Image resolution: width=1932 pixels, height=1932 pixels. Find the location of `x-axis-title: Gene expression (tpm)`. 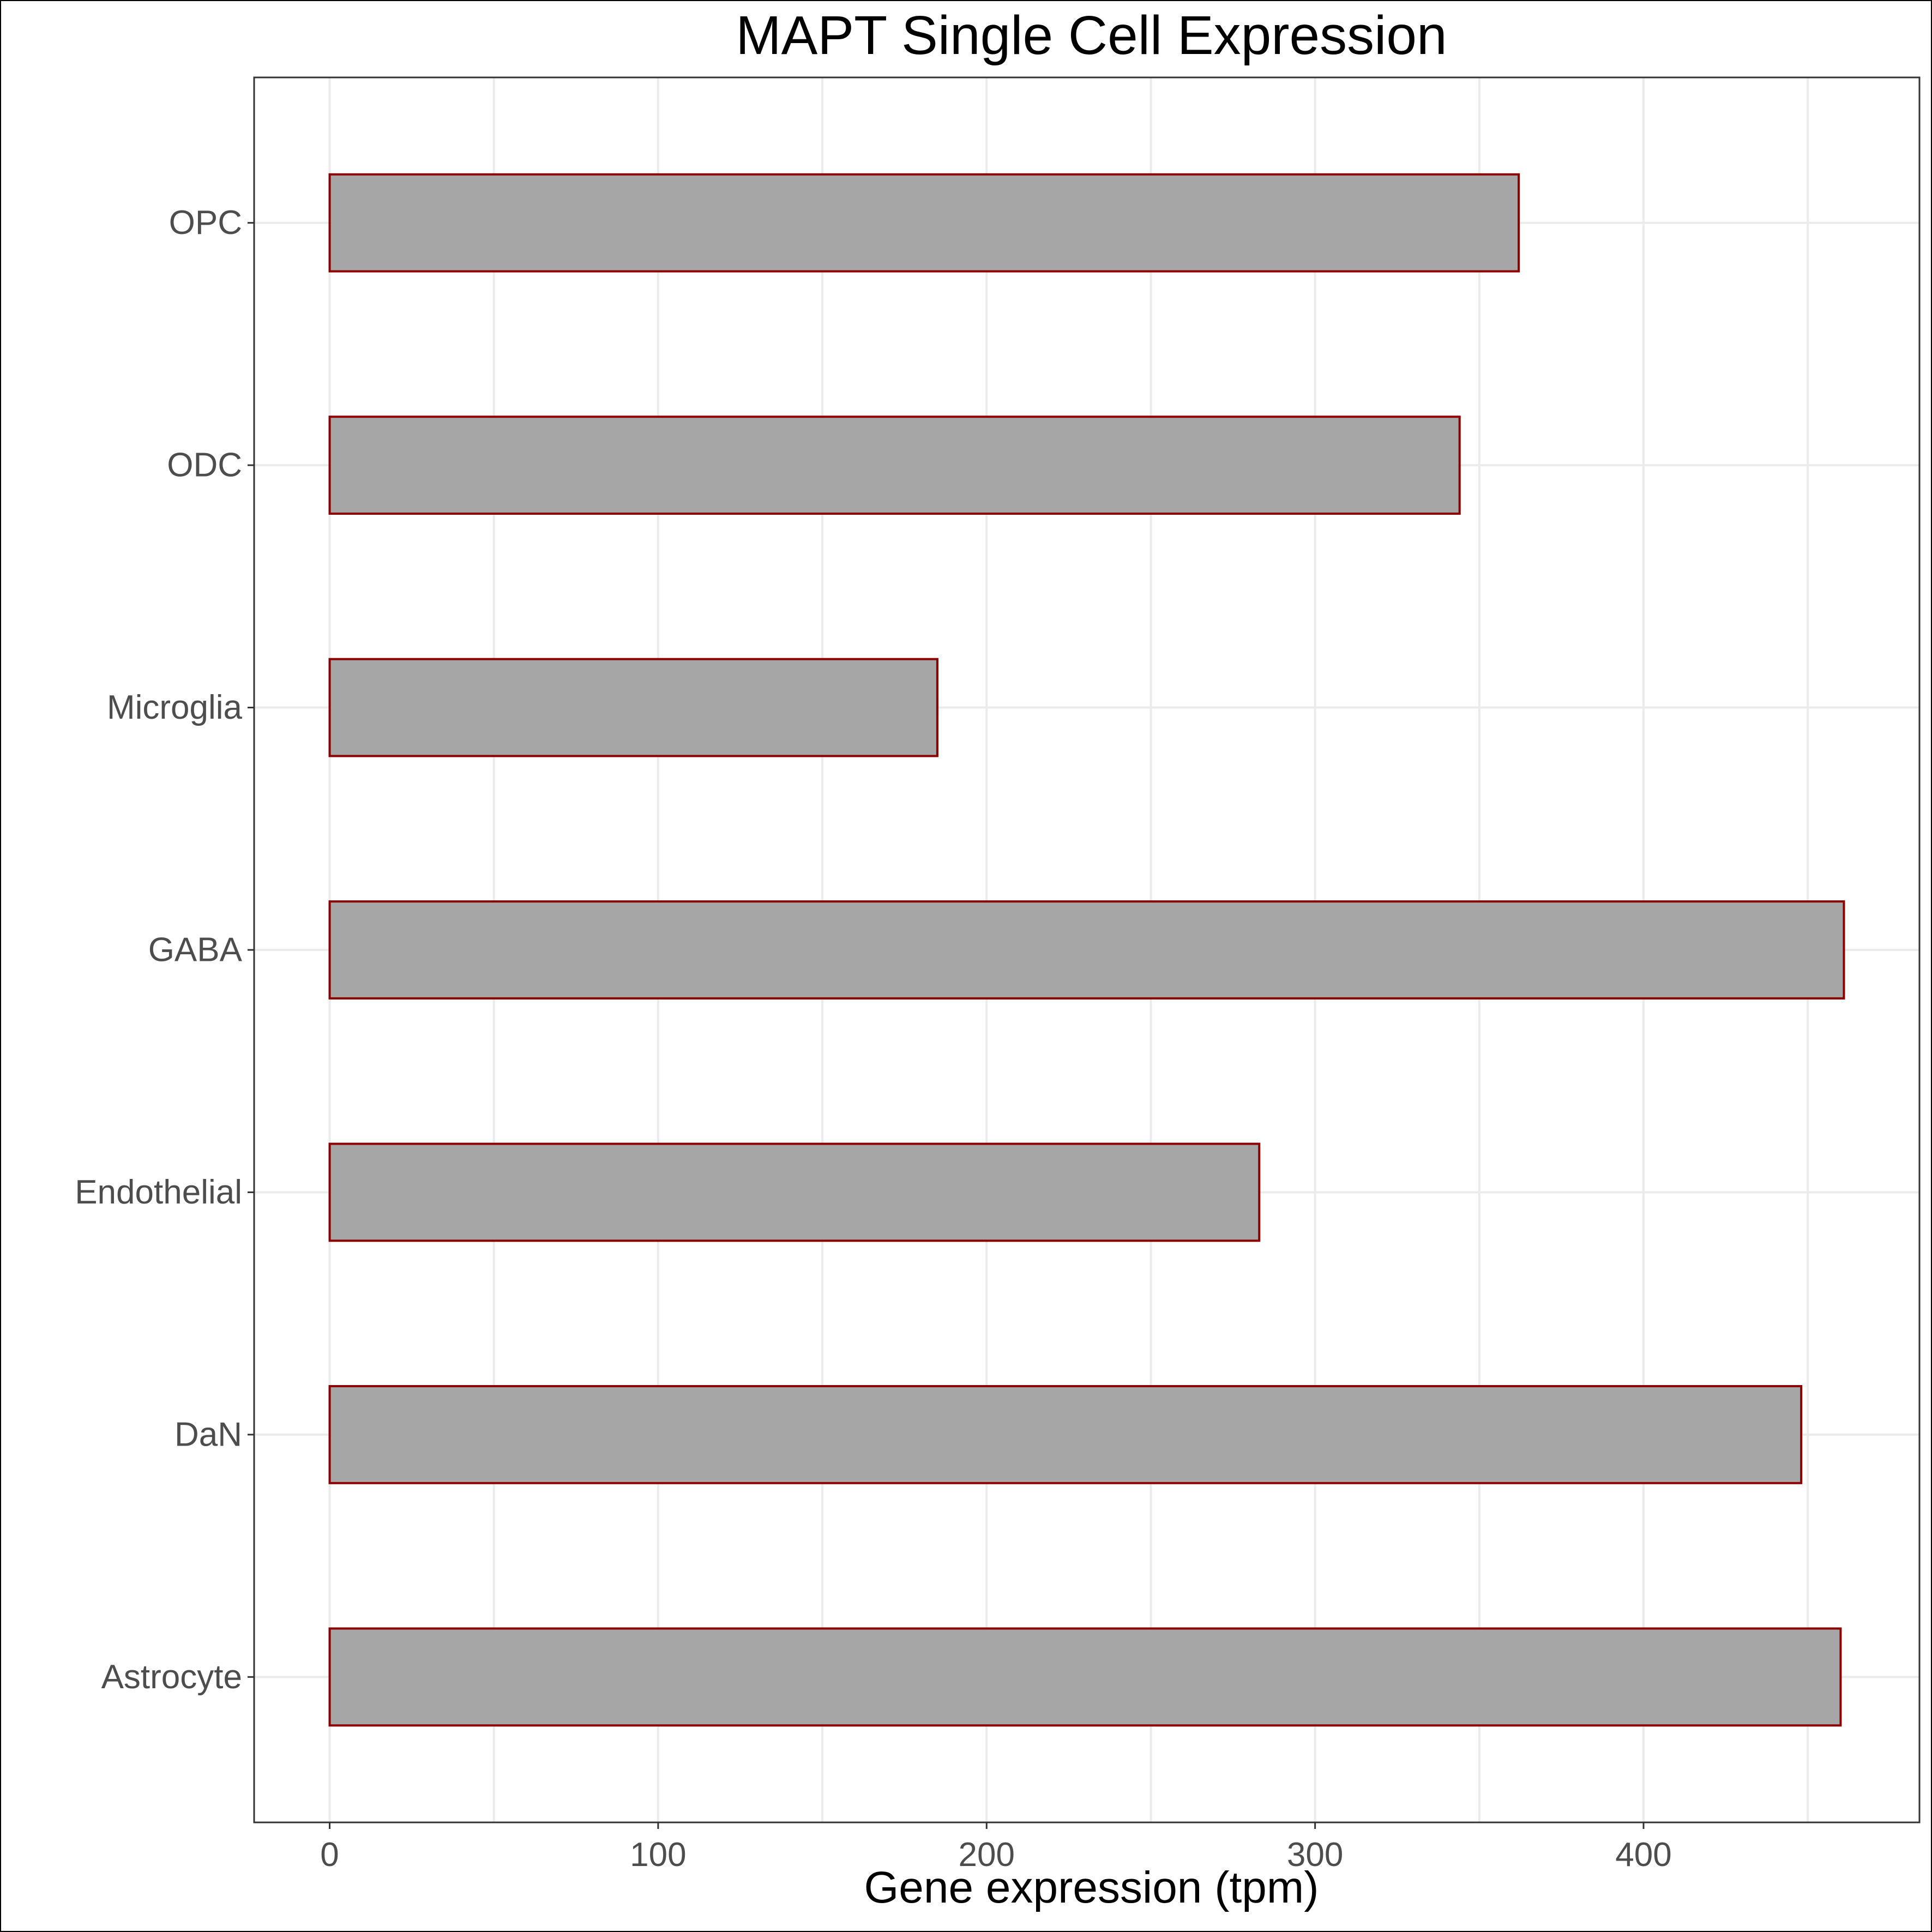

x-axis-title: Gene expression (tpm) is located at coordinates (1091, 1887).